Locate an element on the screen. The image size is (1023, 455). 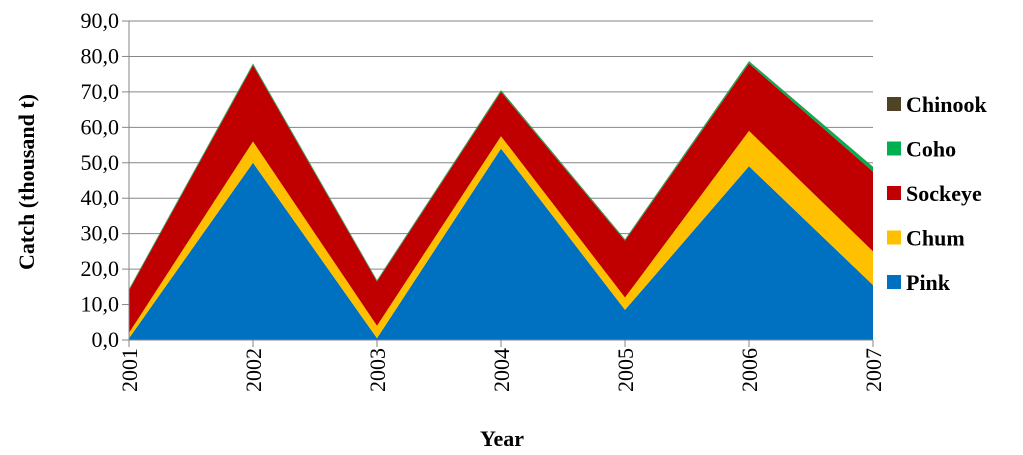
x-tick-label: 2001 is located at coordinates (129, 370).